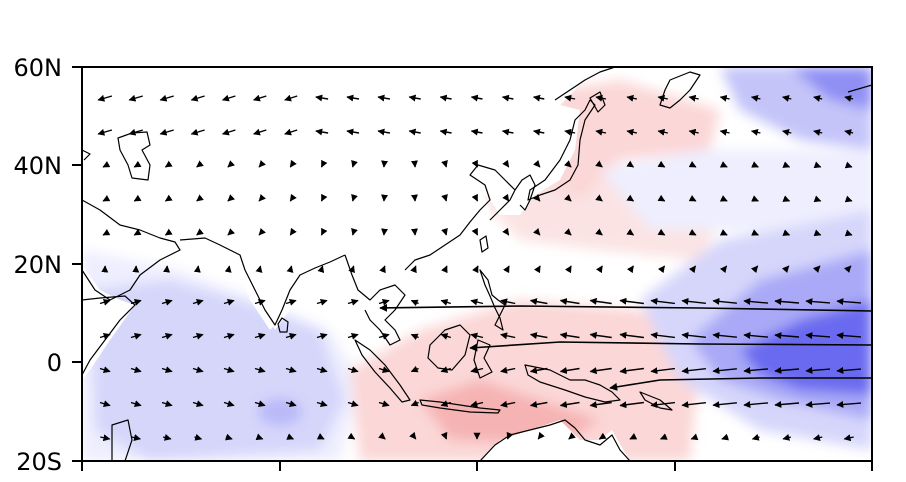  Describe the element at coordinates (680, 90) in the screenshot. I see `kamchatka-coast` at that location.